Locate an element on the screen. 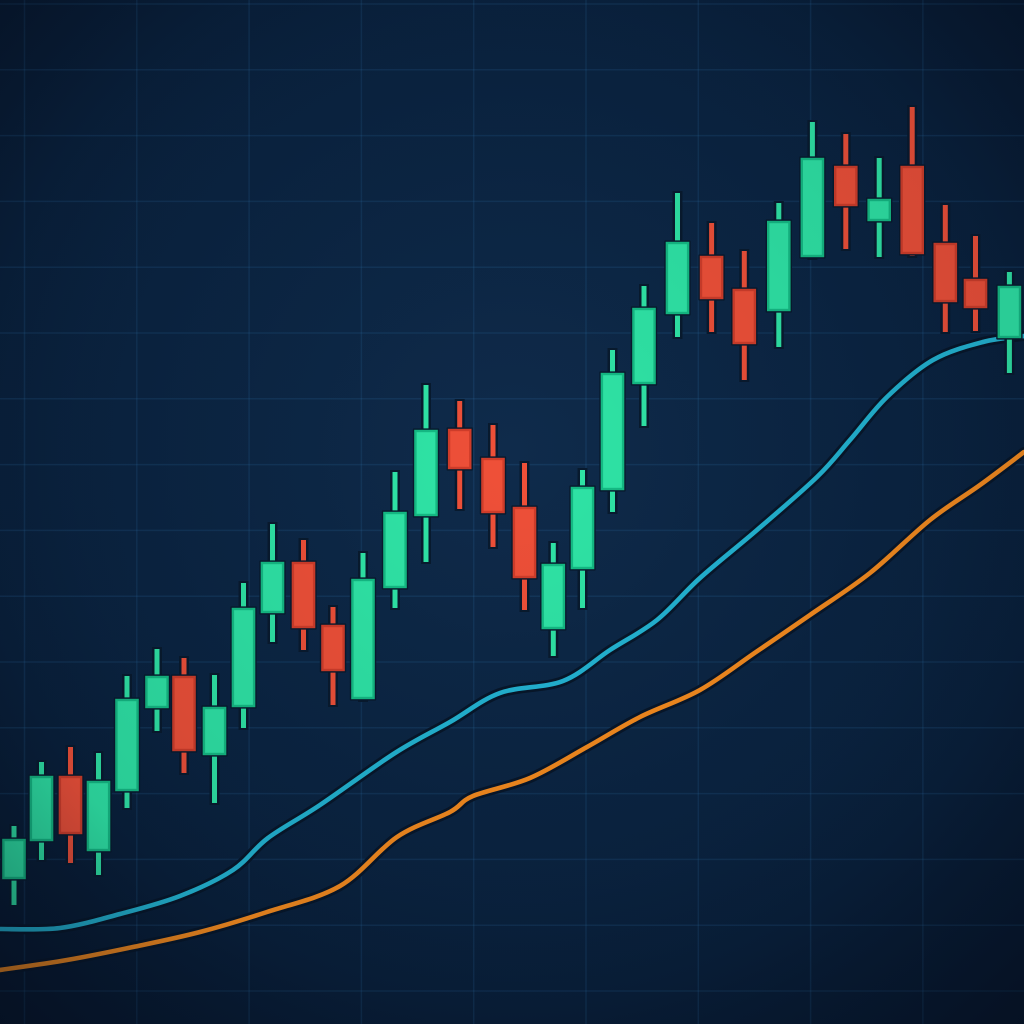 This screenshot has height=1024, width=1024. candle-up is located at coordinates (612, 431).